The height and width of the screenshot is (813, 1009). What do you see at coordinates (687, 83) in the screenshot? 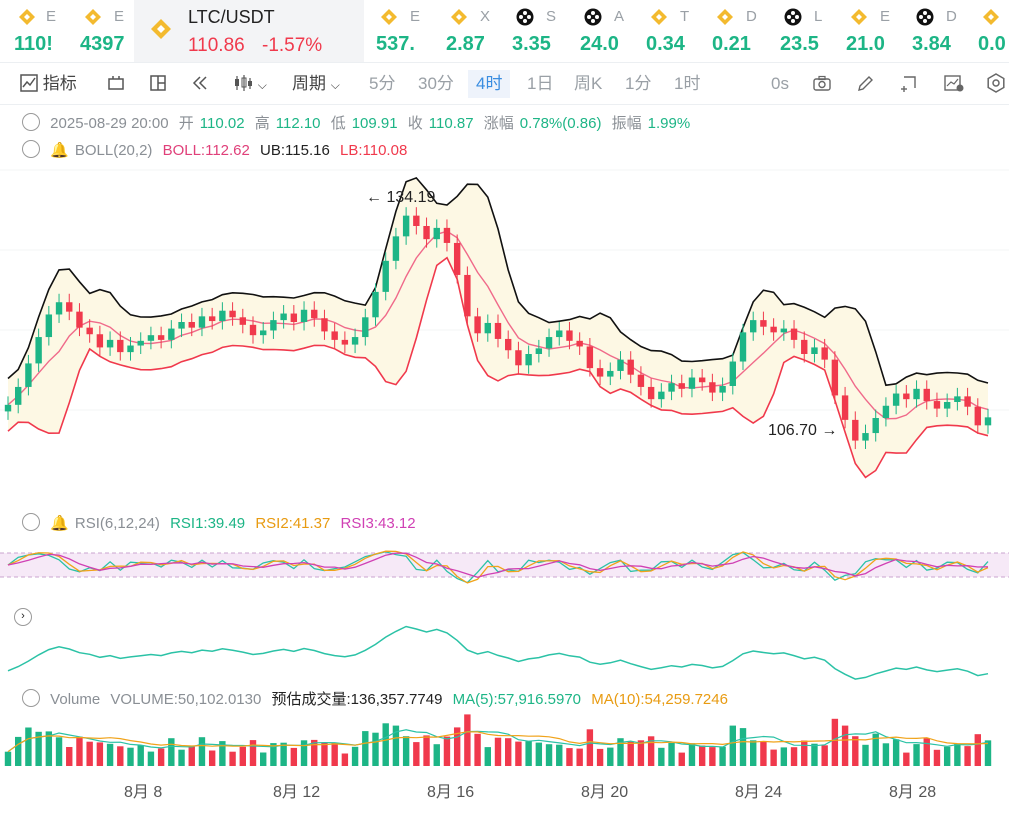
I see `interval-tab: 1时` at bounding box center [687, 83].